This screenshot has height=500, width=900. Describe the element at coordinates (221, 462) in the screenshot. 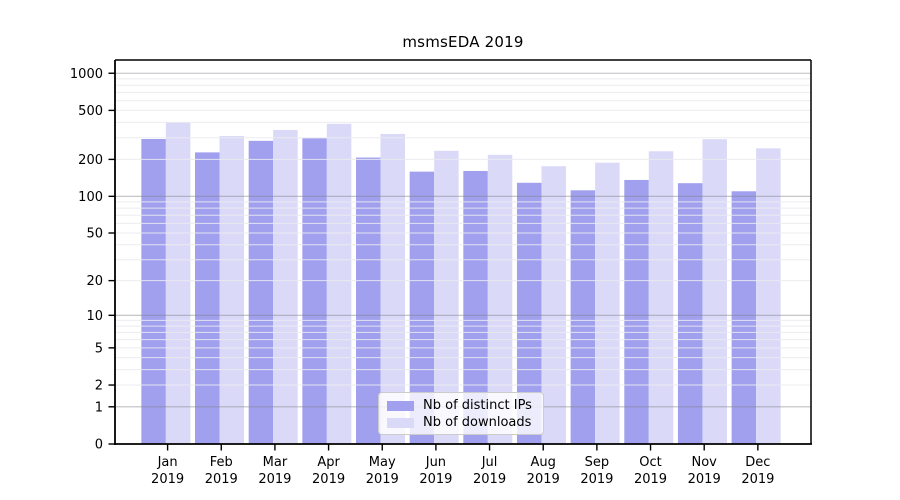

I see `x-tick-label-feb-2019: Feb` at that location.